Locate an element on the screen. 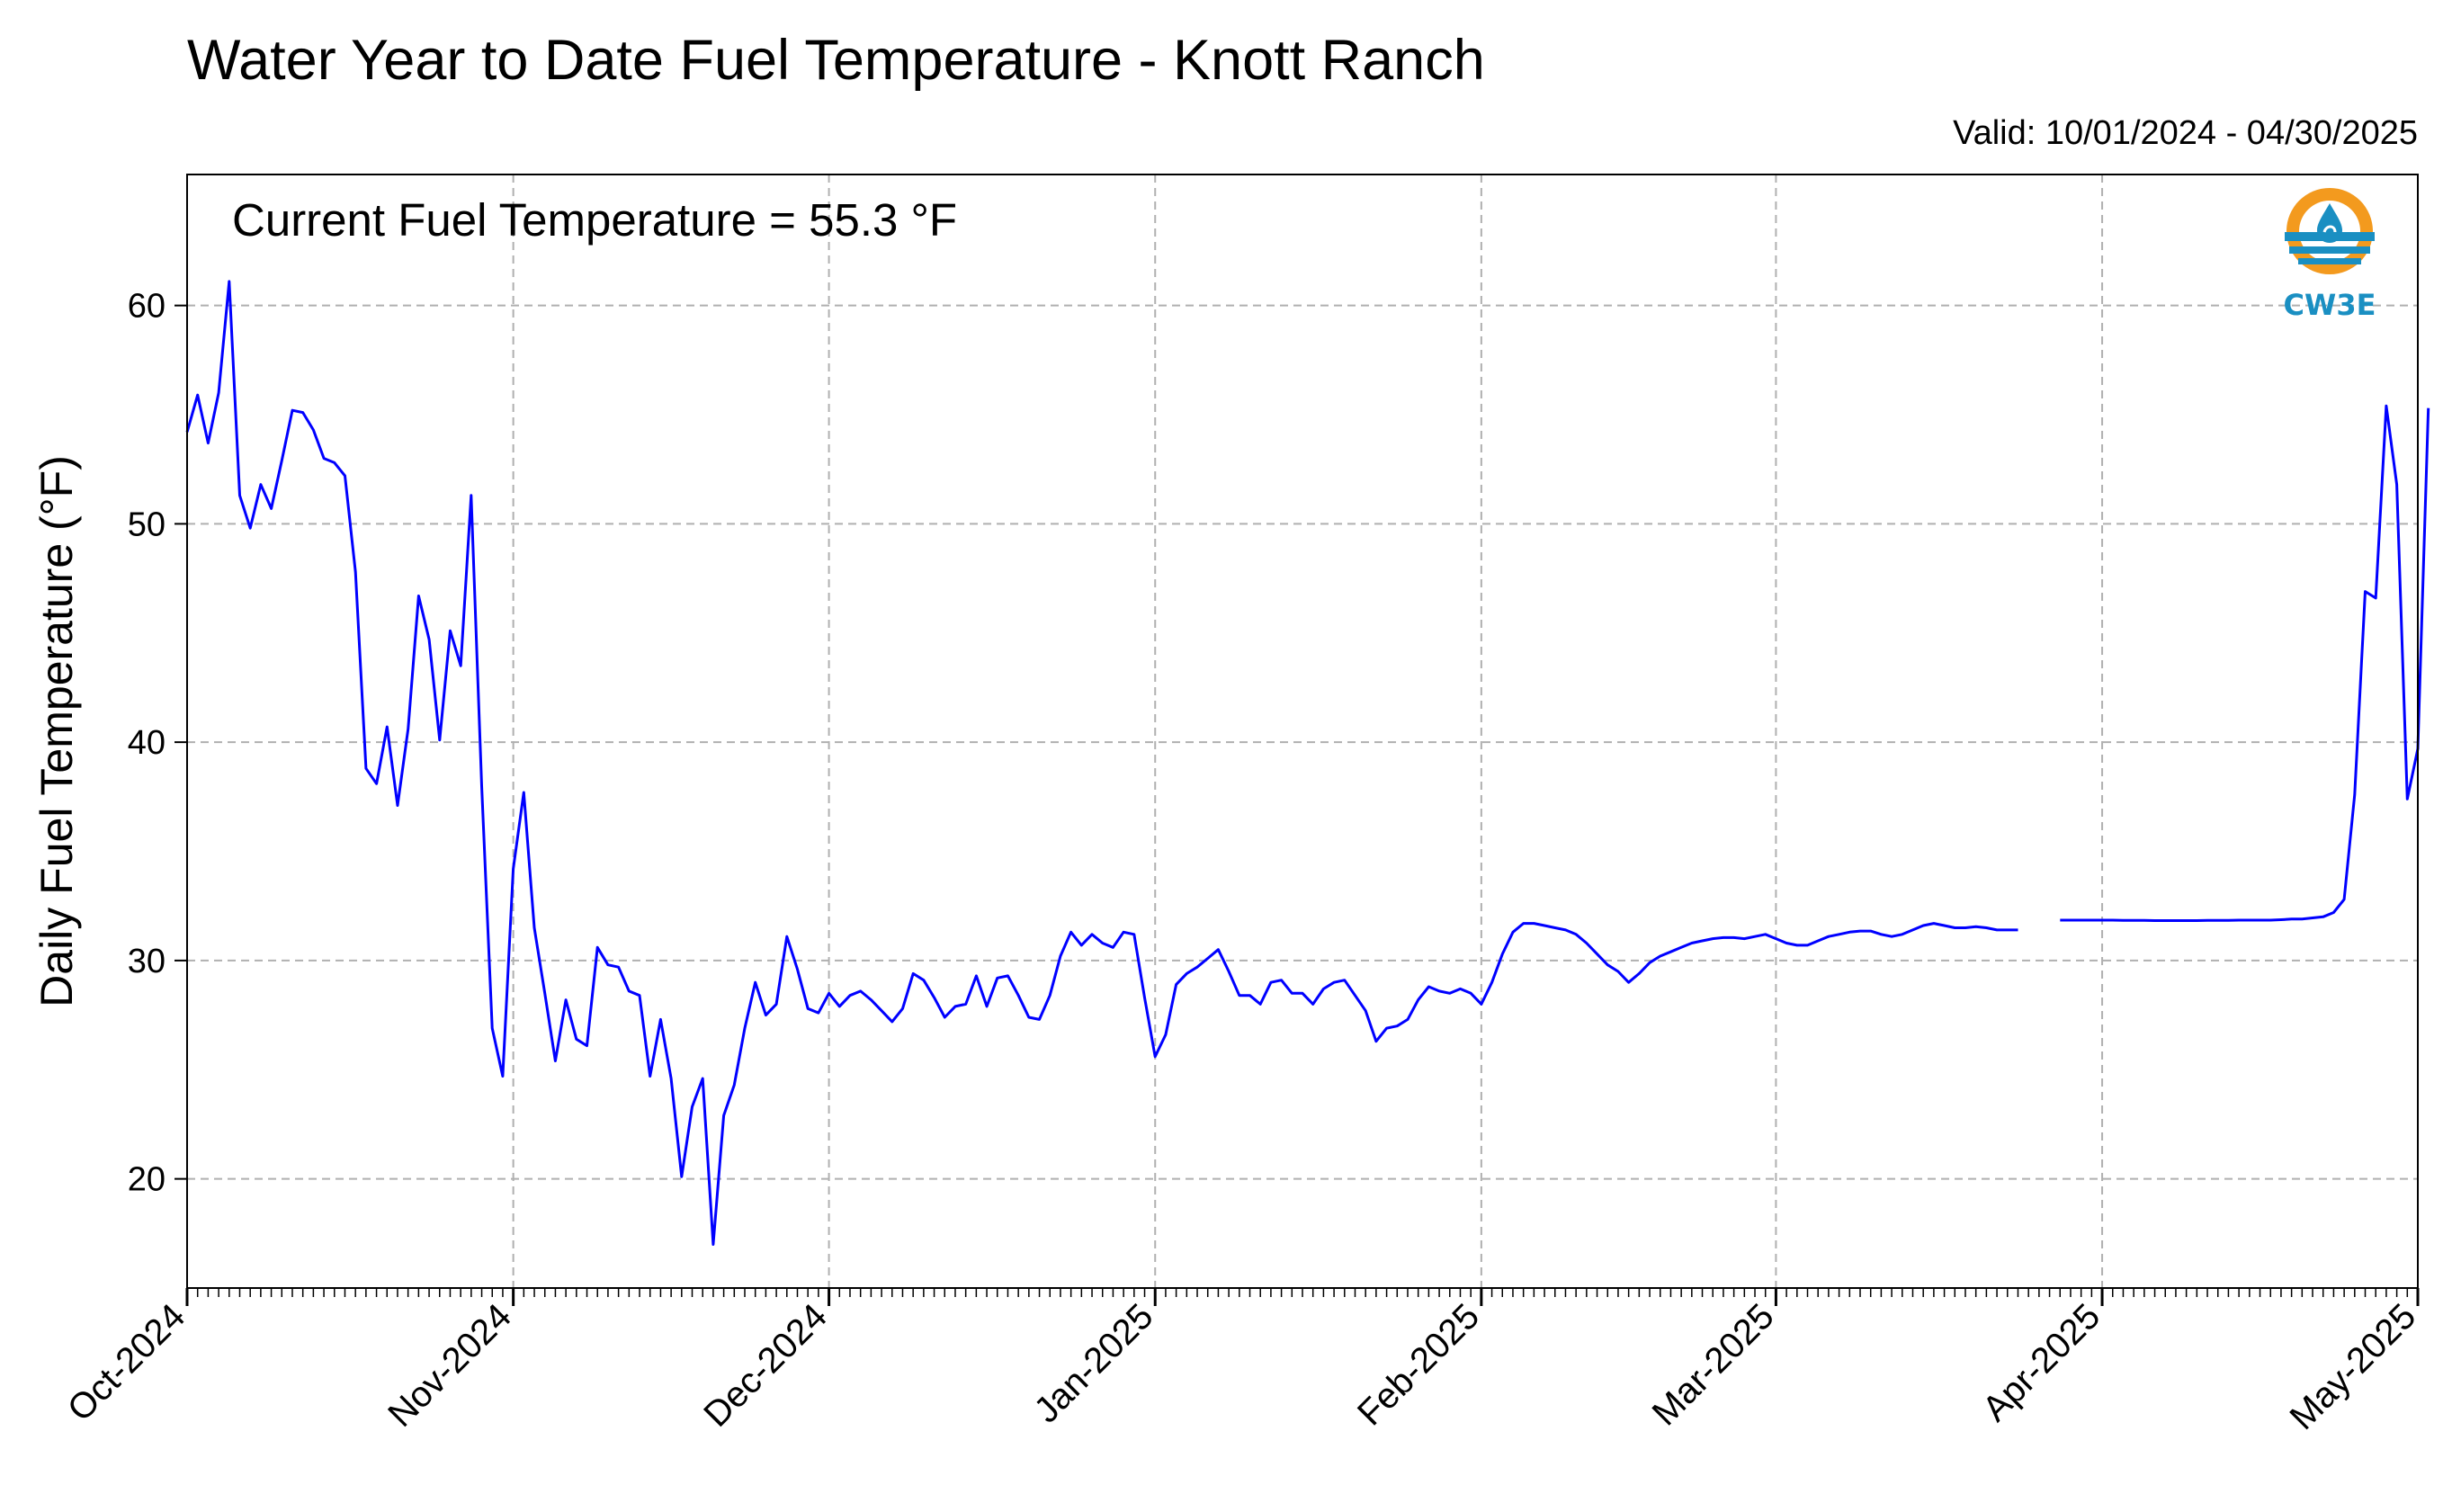 This screenshot has width=2452, height=1512. x-tick-label: Feb-2025 is located at coordinates (1418, 1364).